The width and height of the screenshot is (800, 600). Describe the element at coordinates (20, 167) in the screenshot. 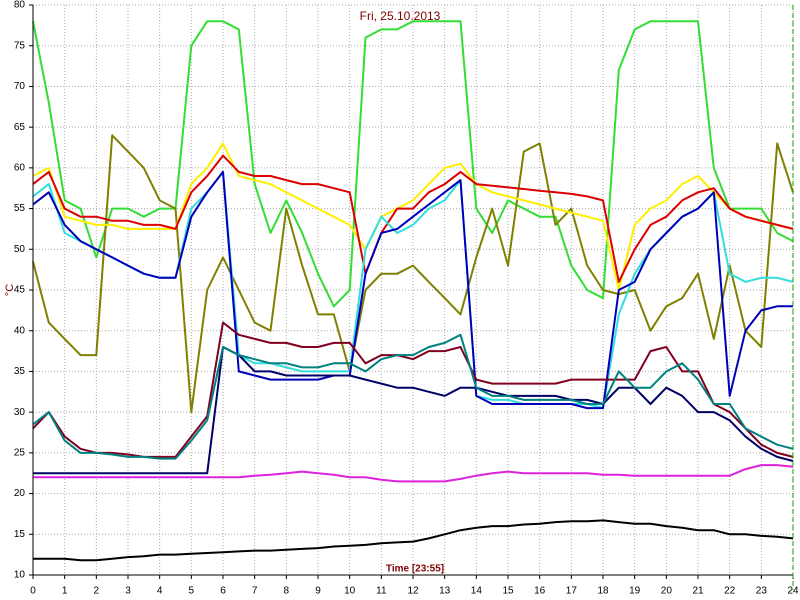

I see `y-tick-label: 60` at that location.